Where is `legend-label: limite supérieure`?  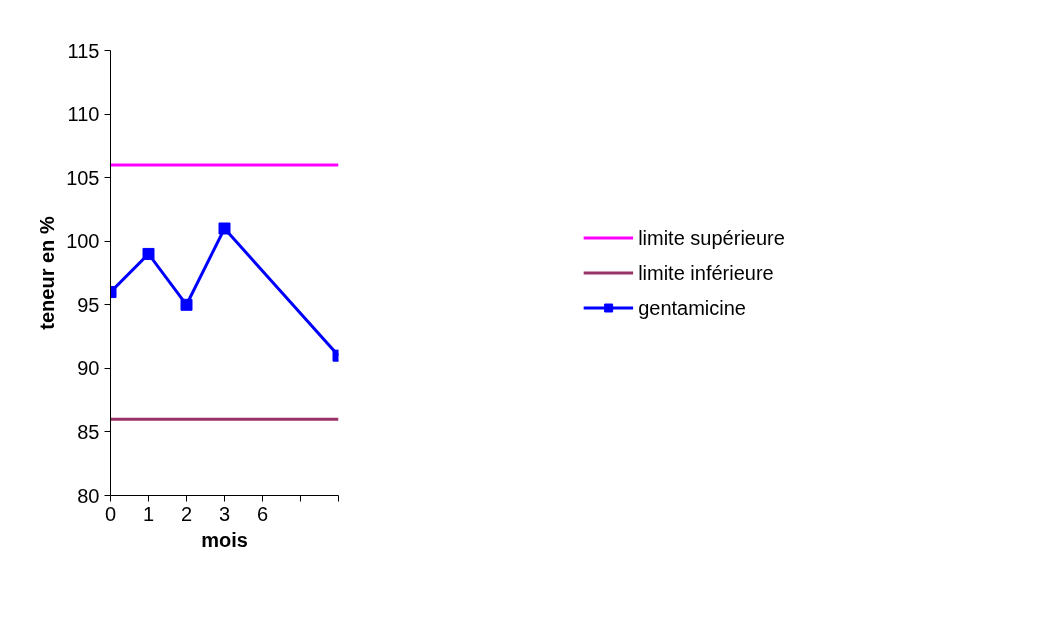
legend-label: limite supérieure is located at coordinates (711, 237).